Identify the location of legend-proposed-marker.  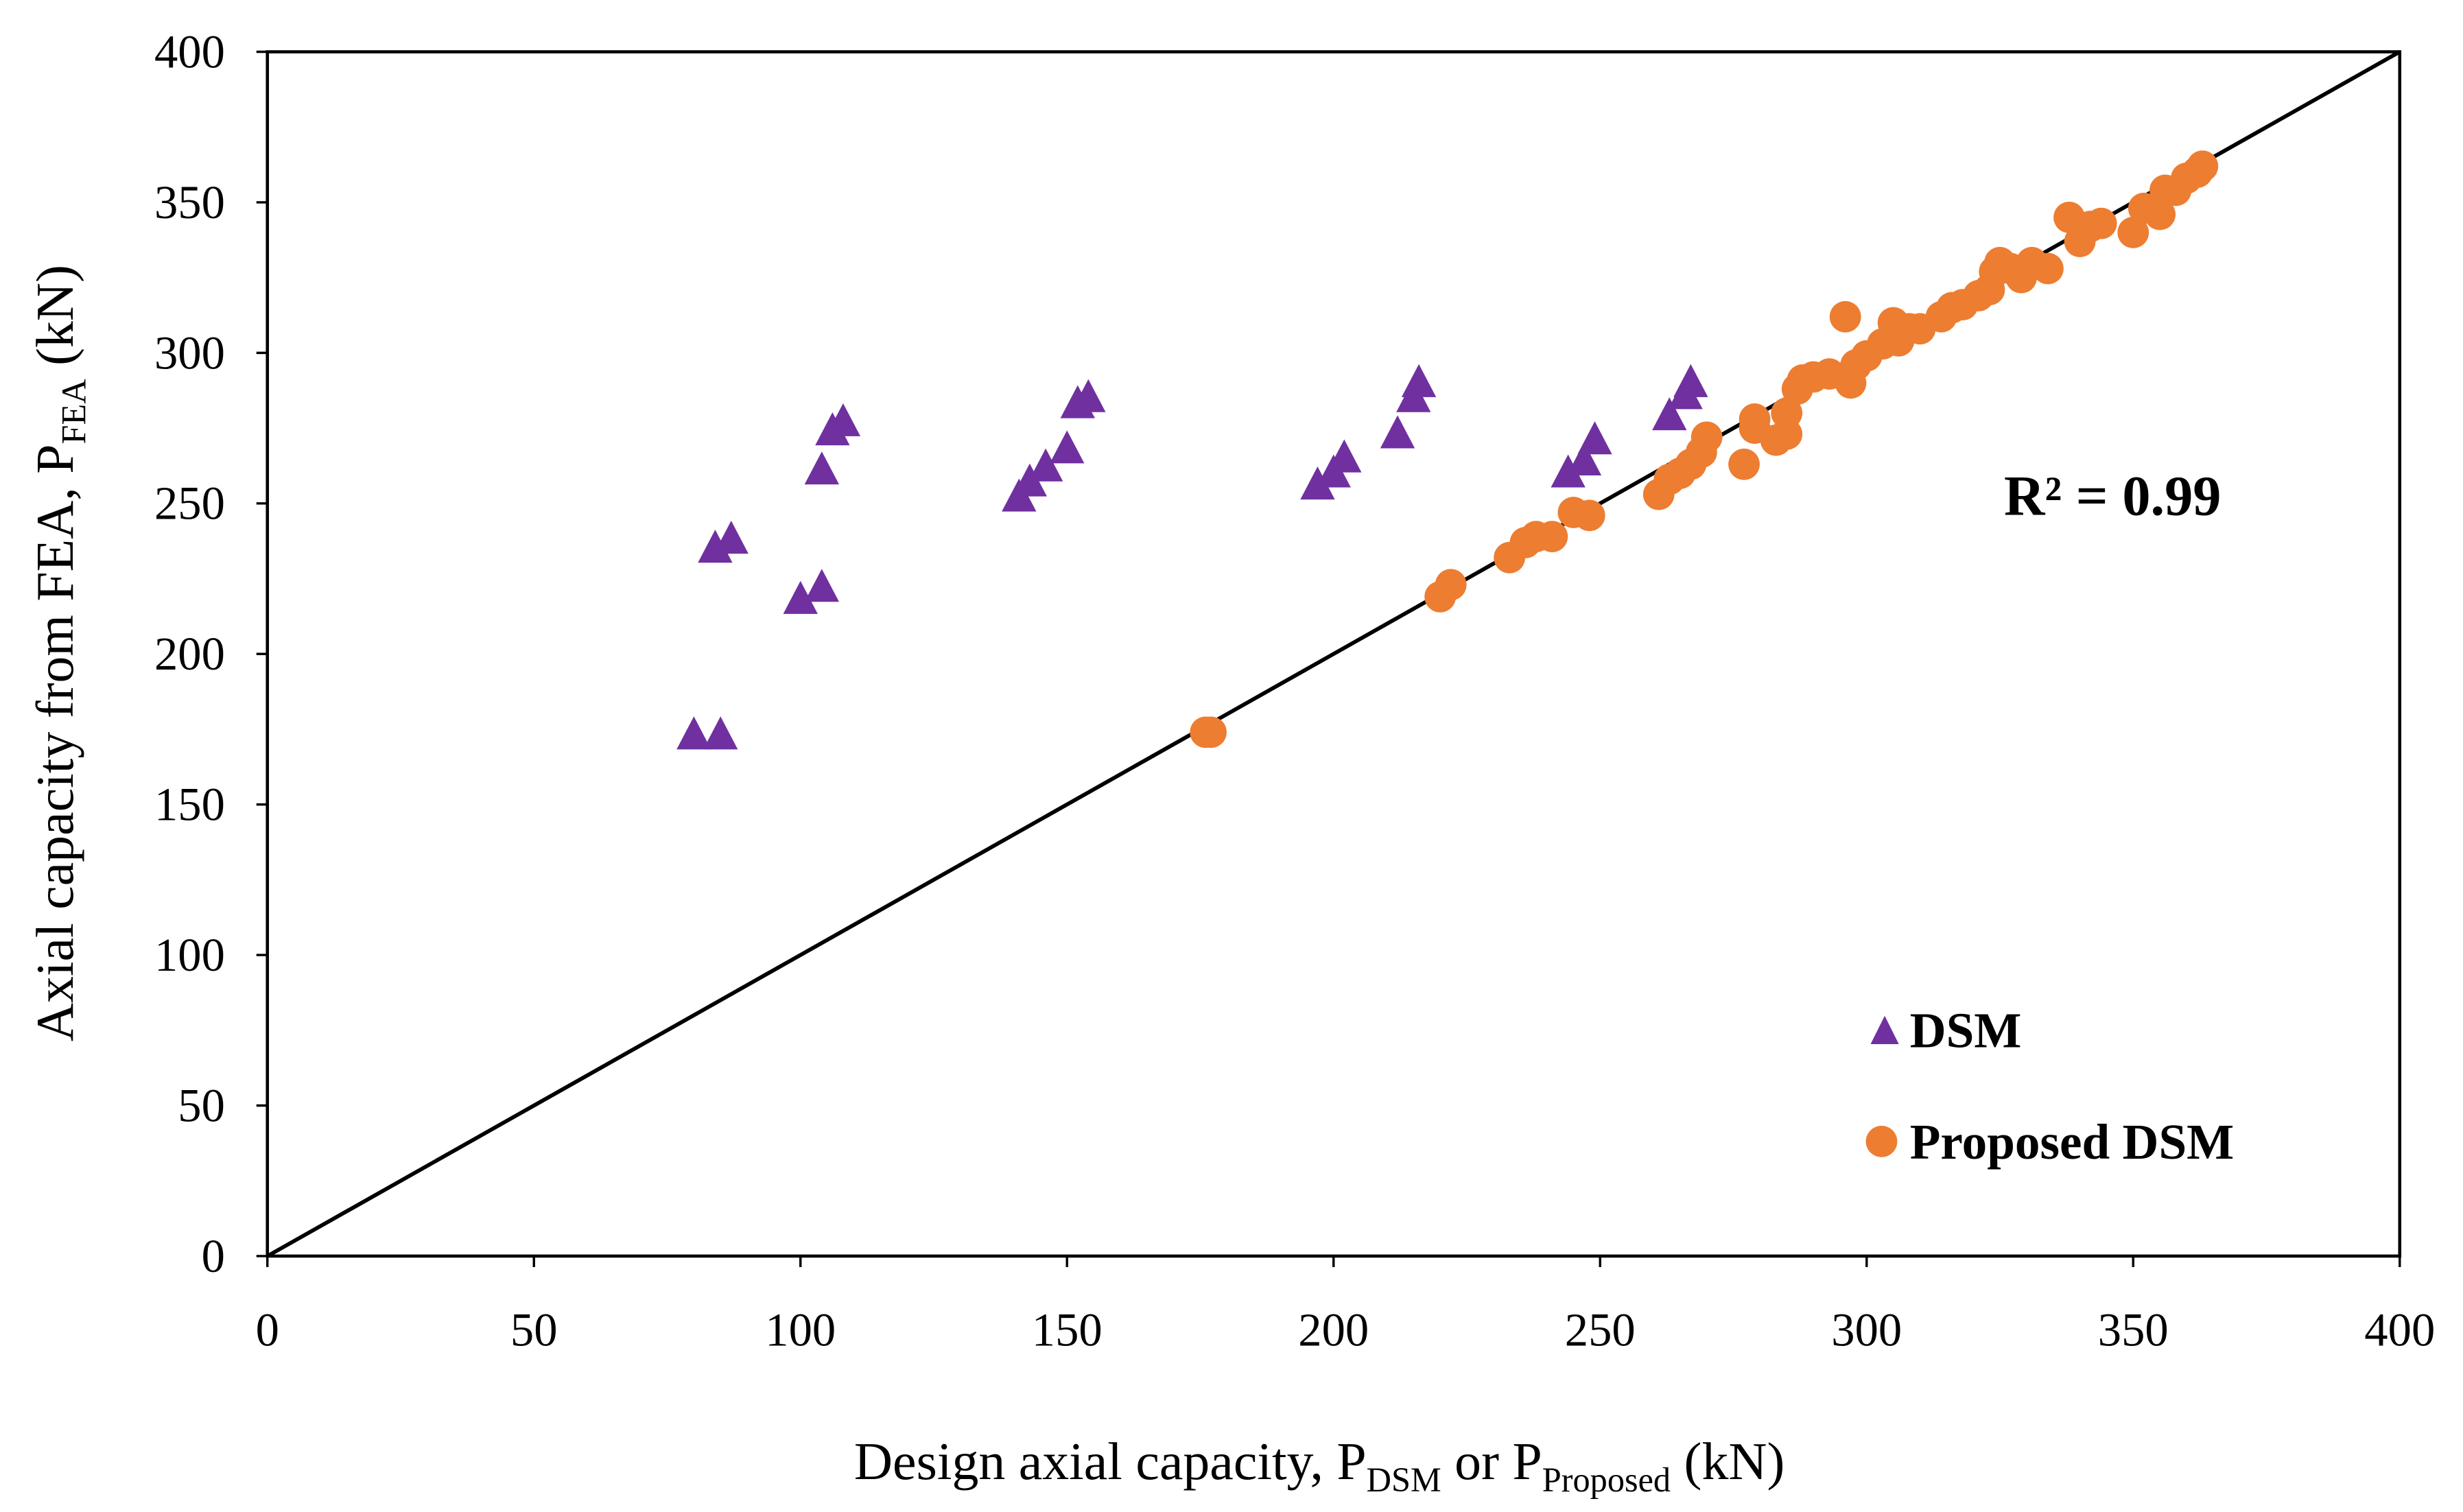
(1881, 1141).